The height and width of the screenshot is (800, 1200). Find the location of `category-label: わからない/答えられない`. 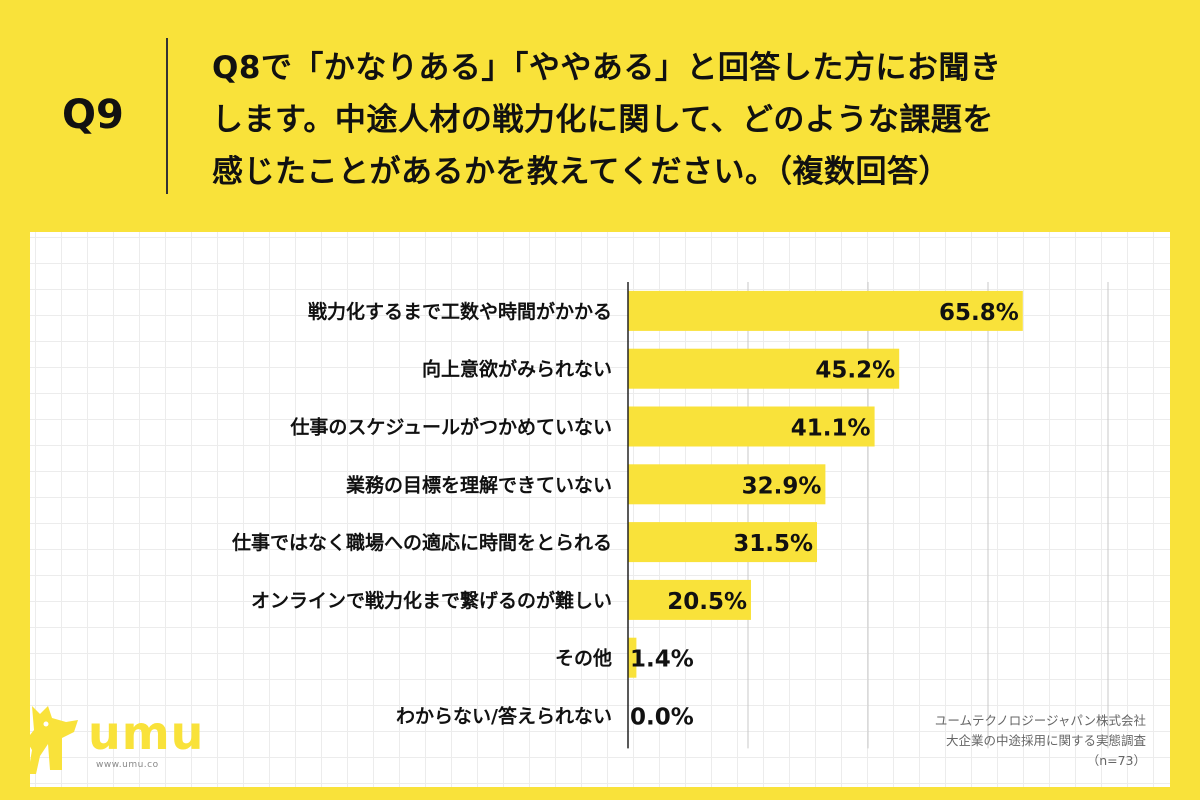

category-label: わからない/答えられない is located at coordinates (504, 716).